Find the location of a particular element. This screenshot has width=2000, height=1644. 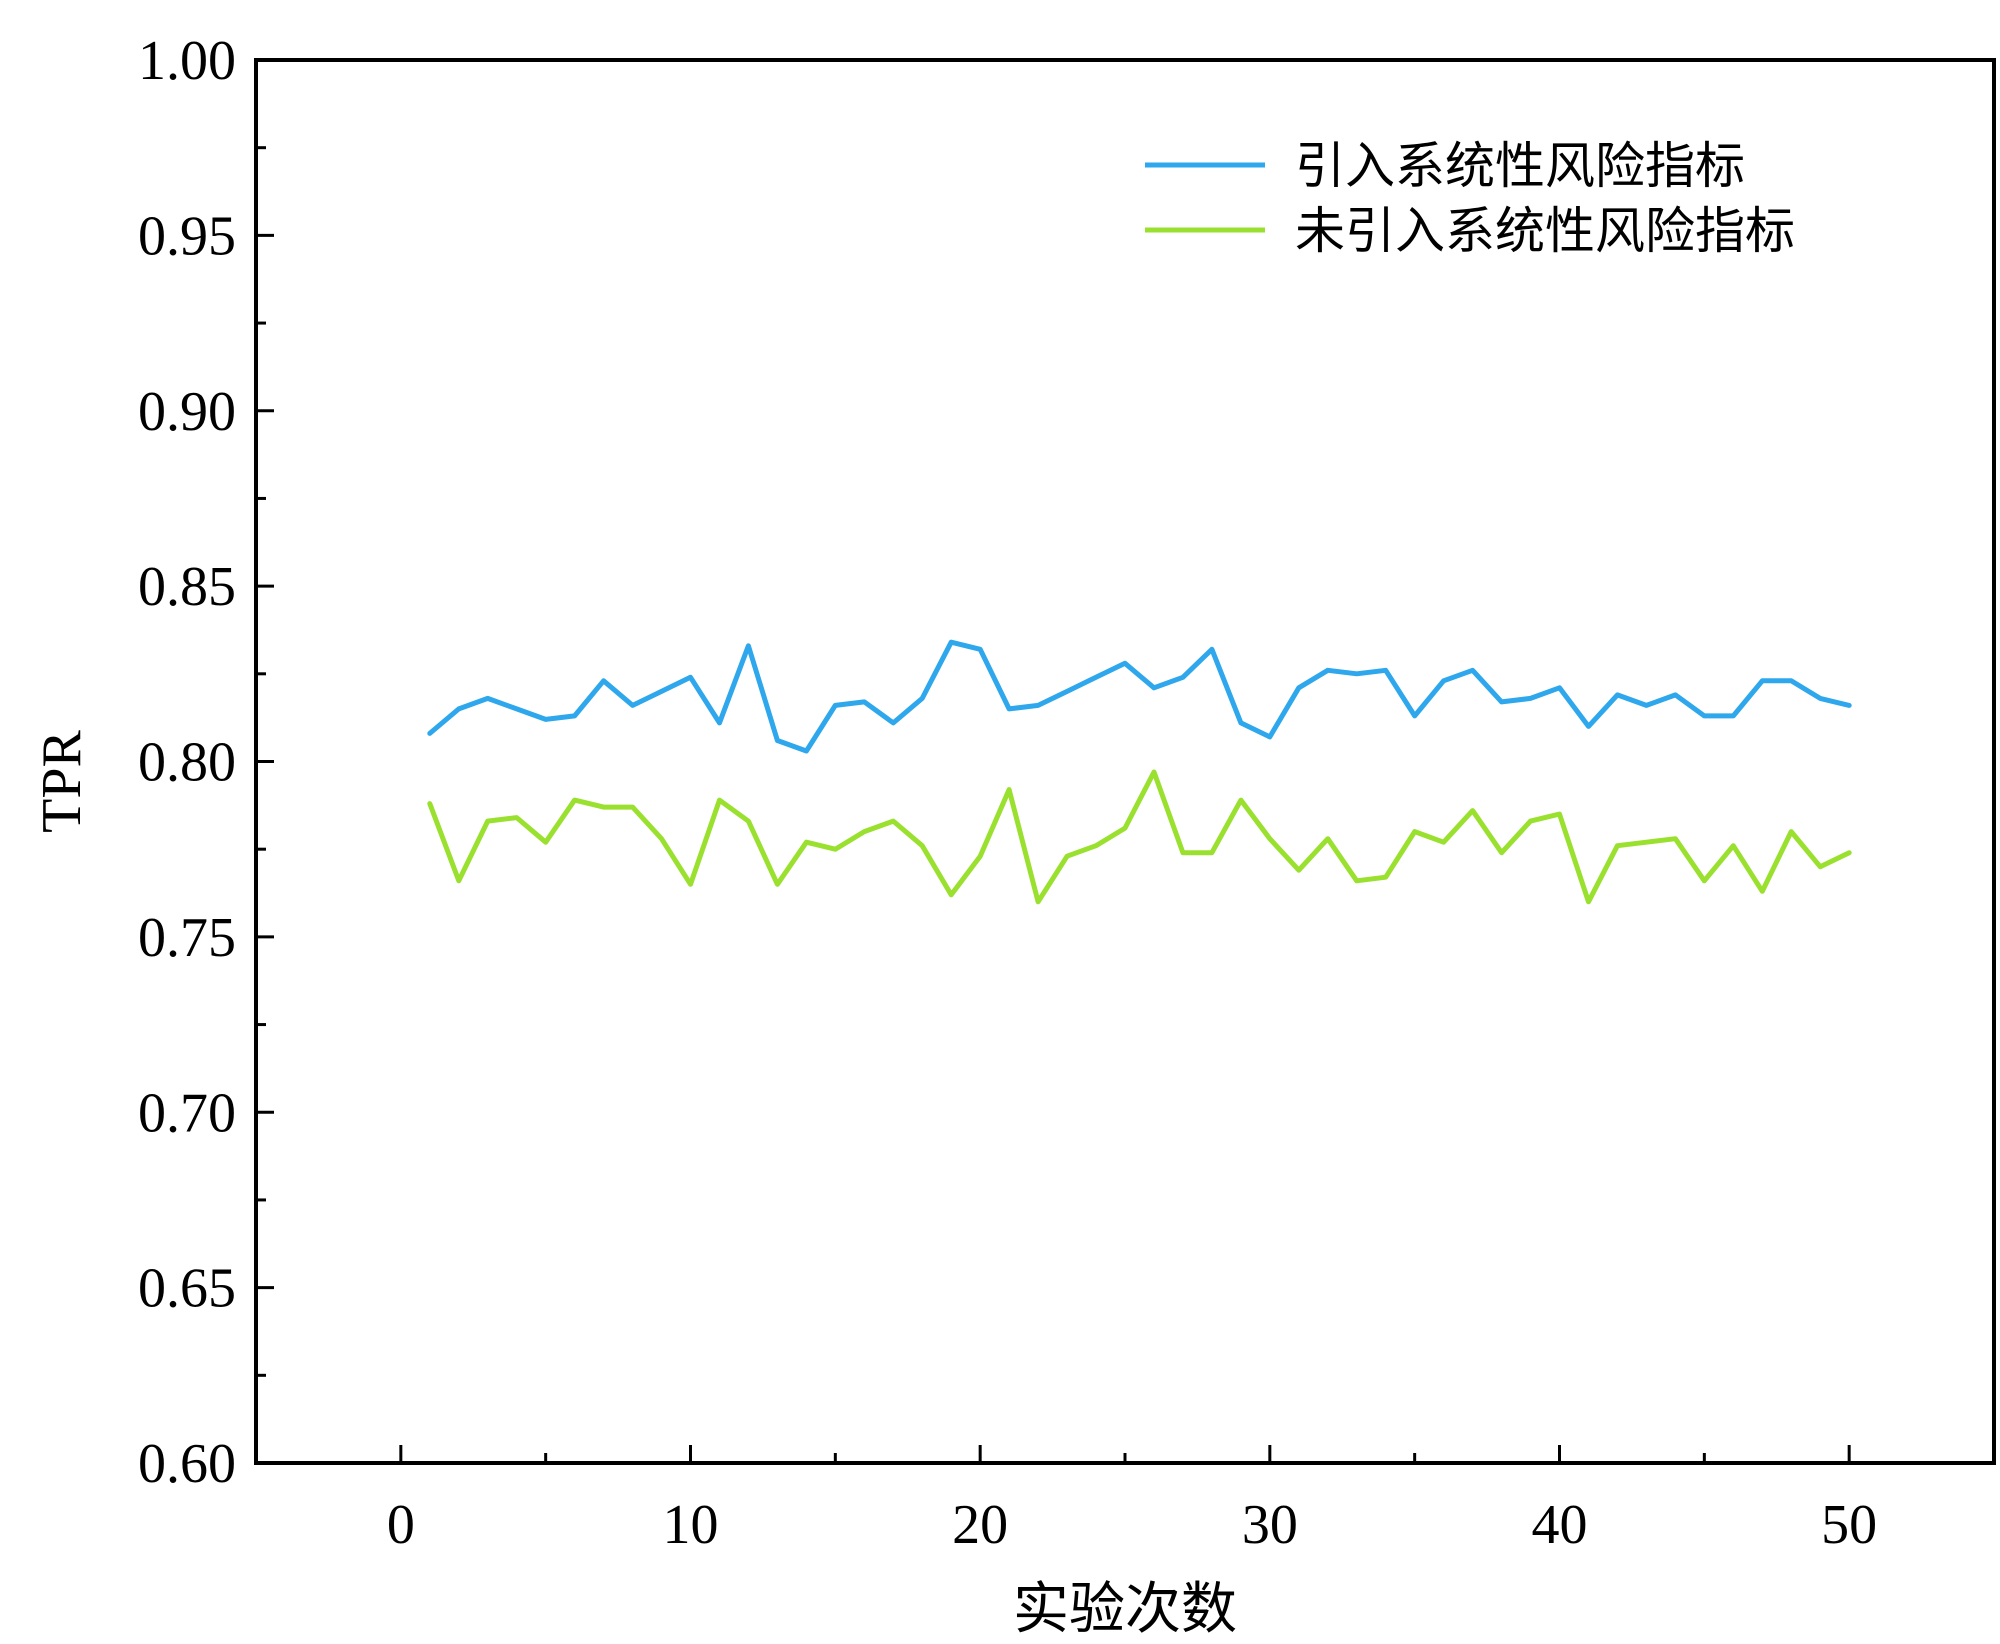

y-tick-label: 1.00 is located at coordinates (187, 61).